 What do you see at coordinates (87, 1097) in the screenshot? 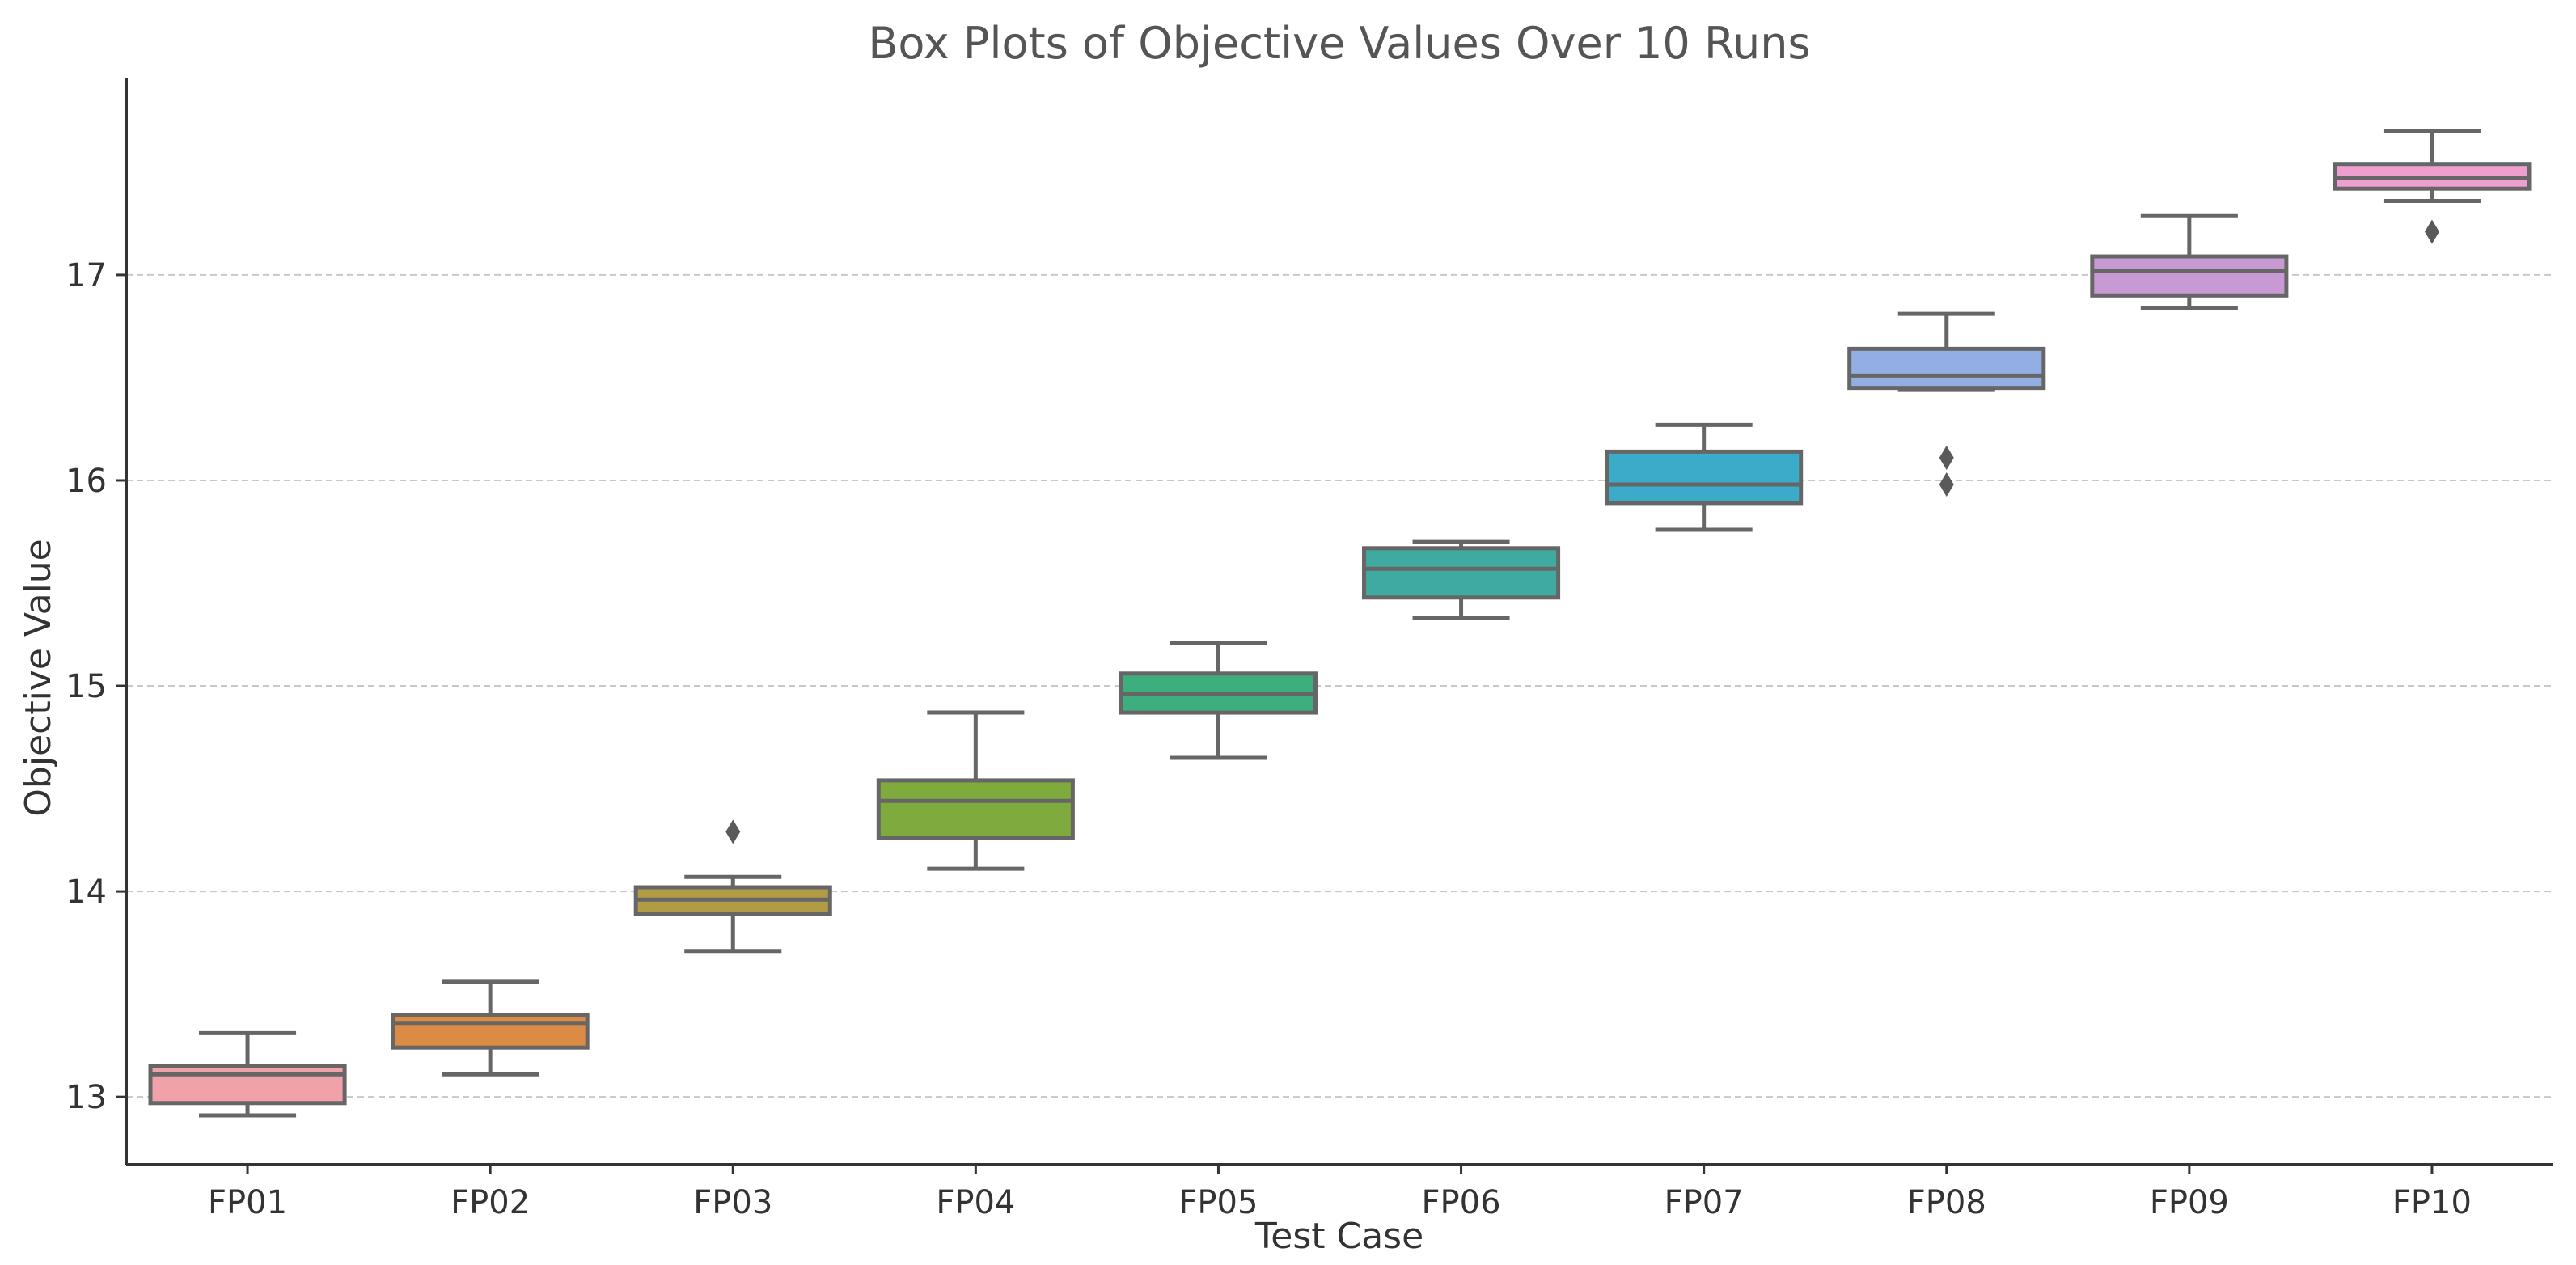
I see `y-tick-label: 13` at bounding box center [87, 1097].